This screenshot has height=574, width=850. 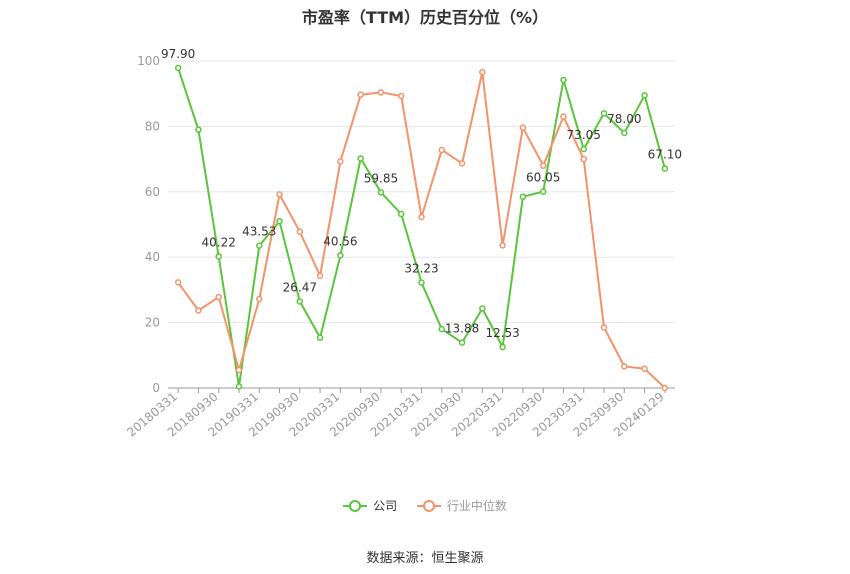 I want to click on y-tick-label: 100, so click(x=148, y=61).